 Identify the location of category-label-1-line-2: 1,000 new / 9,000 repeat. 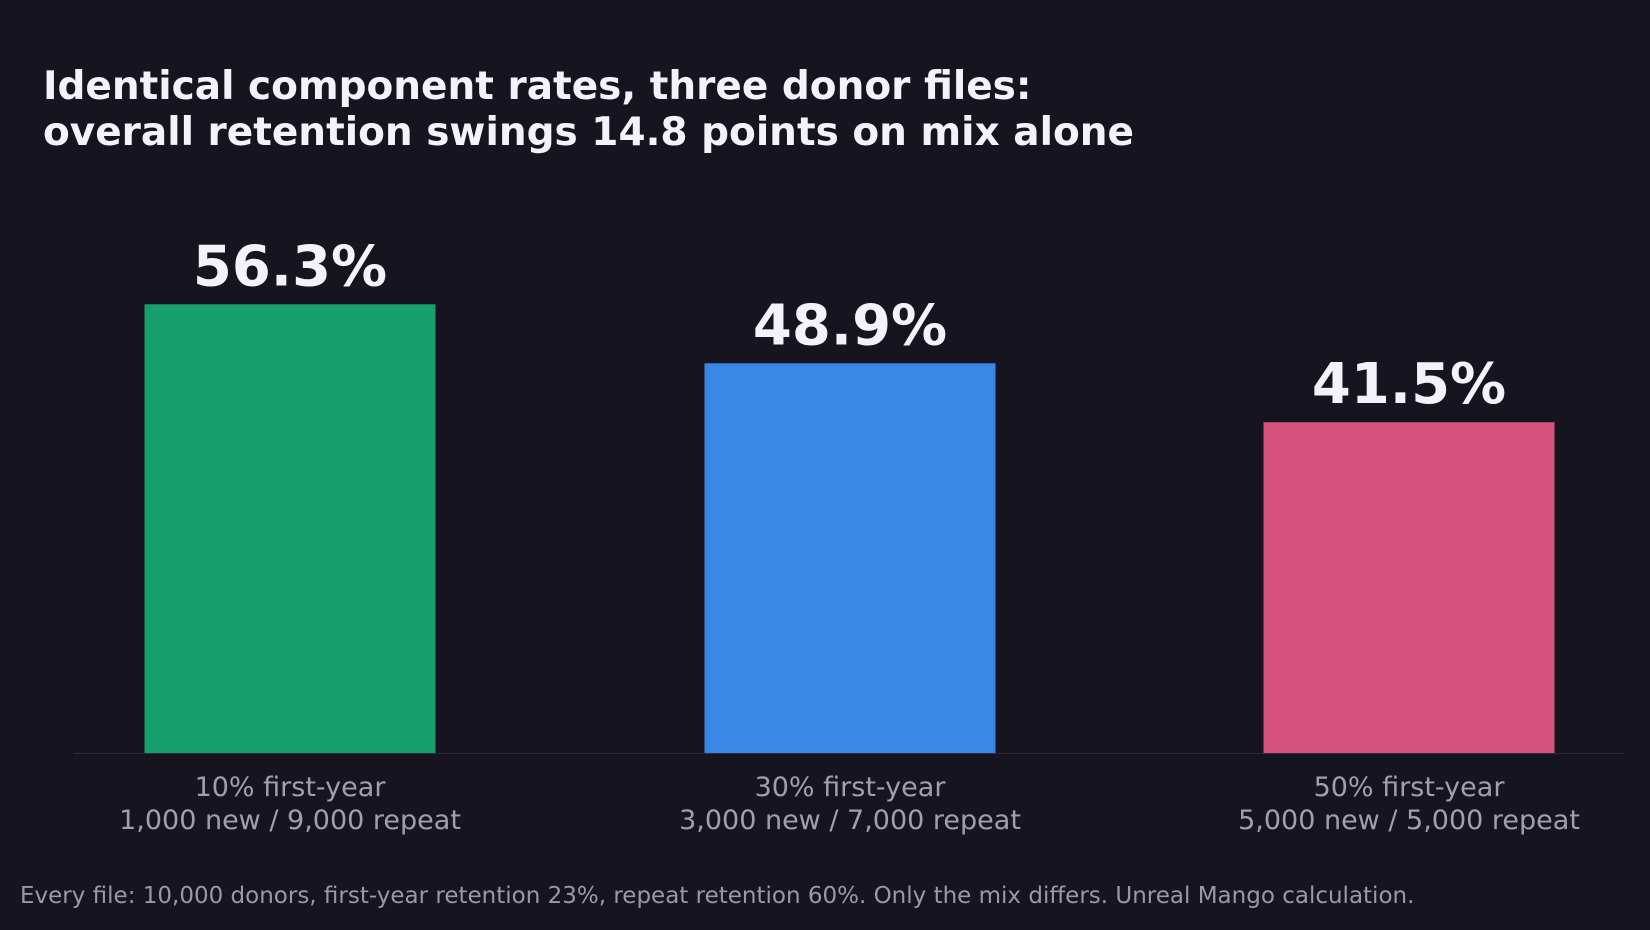
(290, 820).